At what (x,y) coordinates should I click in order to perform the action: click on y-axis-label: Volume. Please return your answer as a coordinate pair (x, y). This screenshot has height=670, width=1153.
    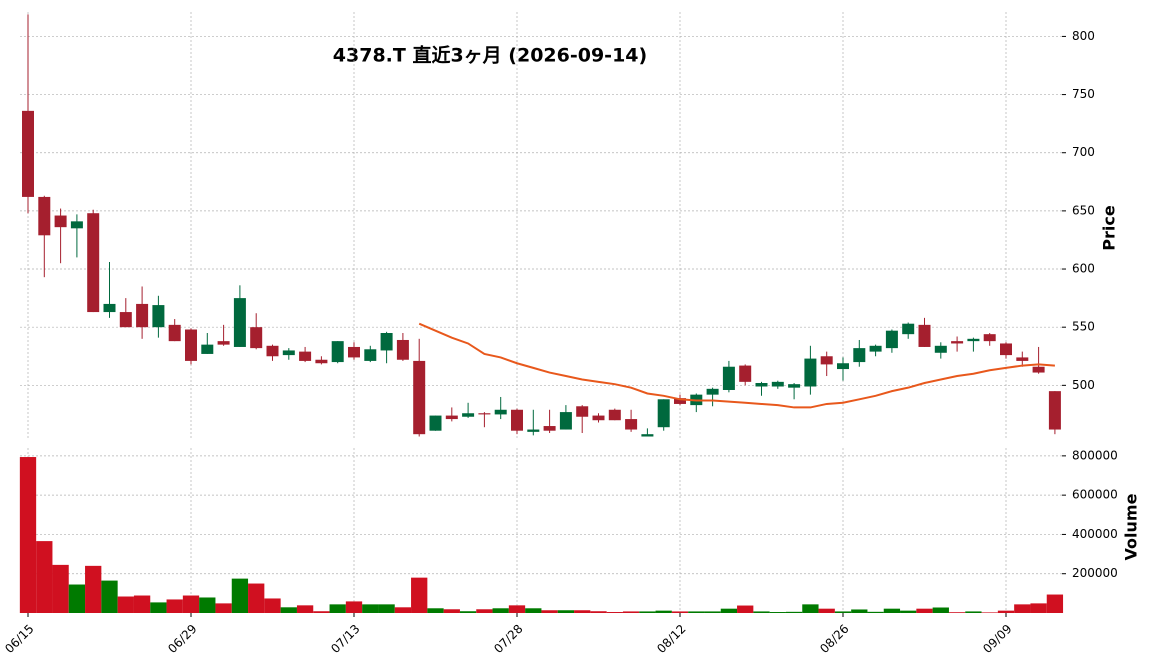
    Looking at the image, I should click on (1131, 526).